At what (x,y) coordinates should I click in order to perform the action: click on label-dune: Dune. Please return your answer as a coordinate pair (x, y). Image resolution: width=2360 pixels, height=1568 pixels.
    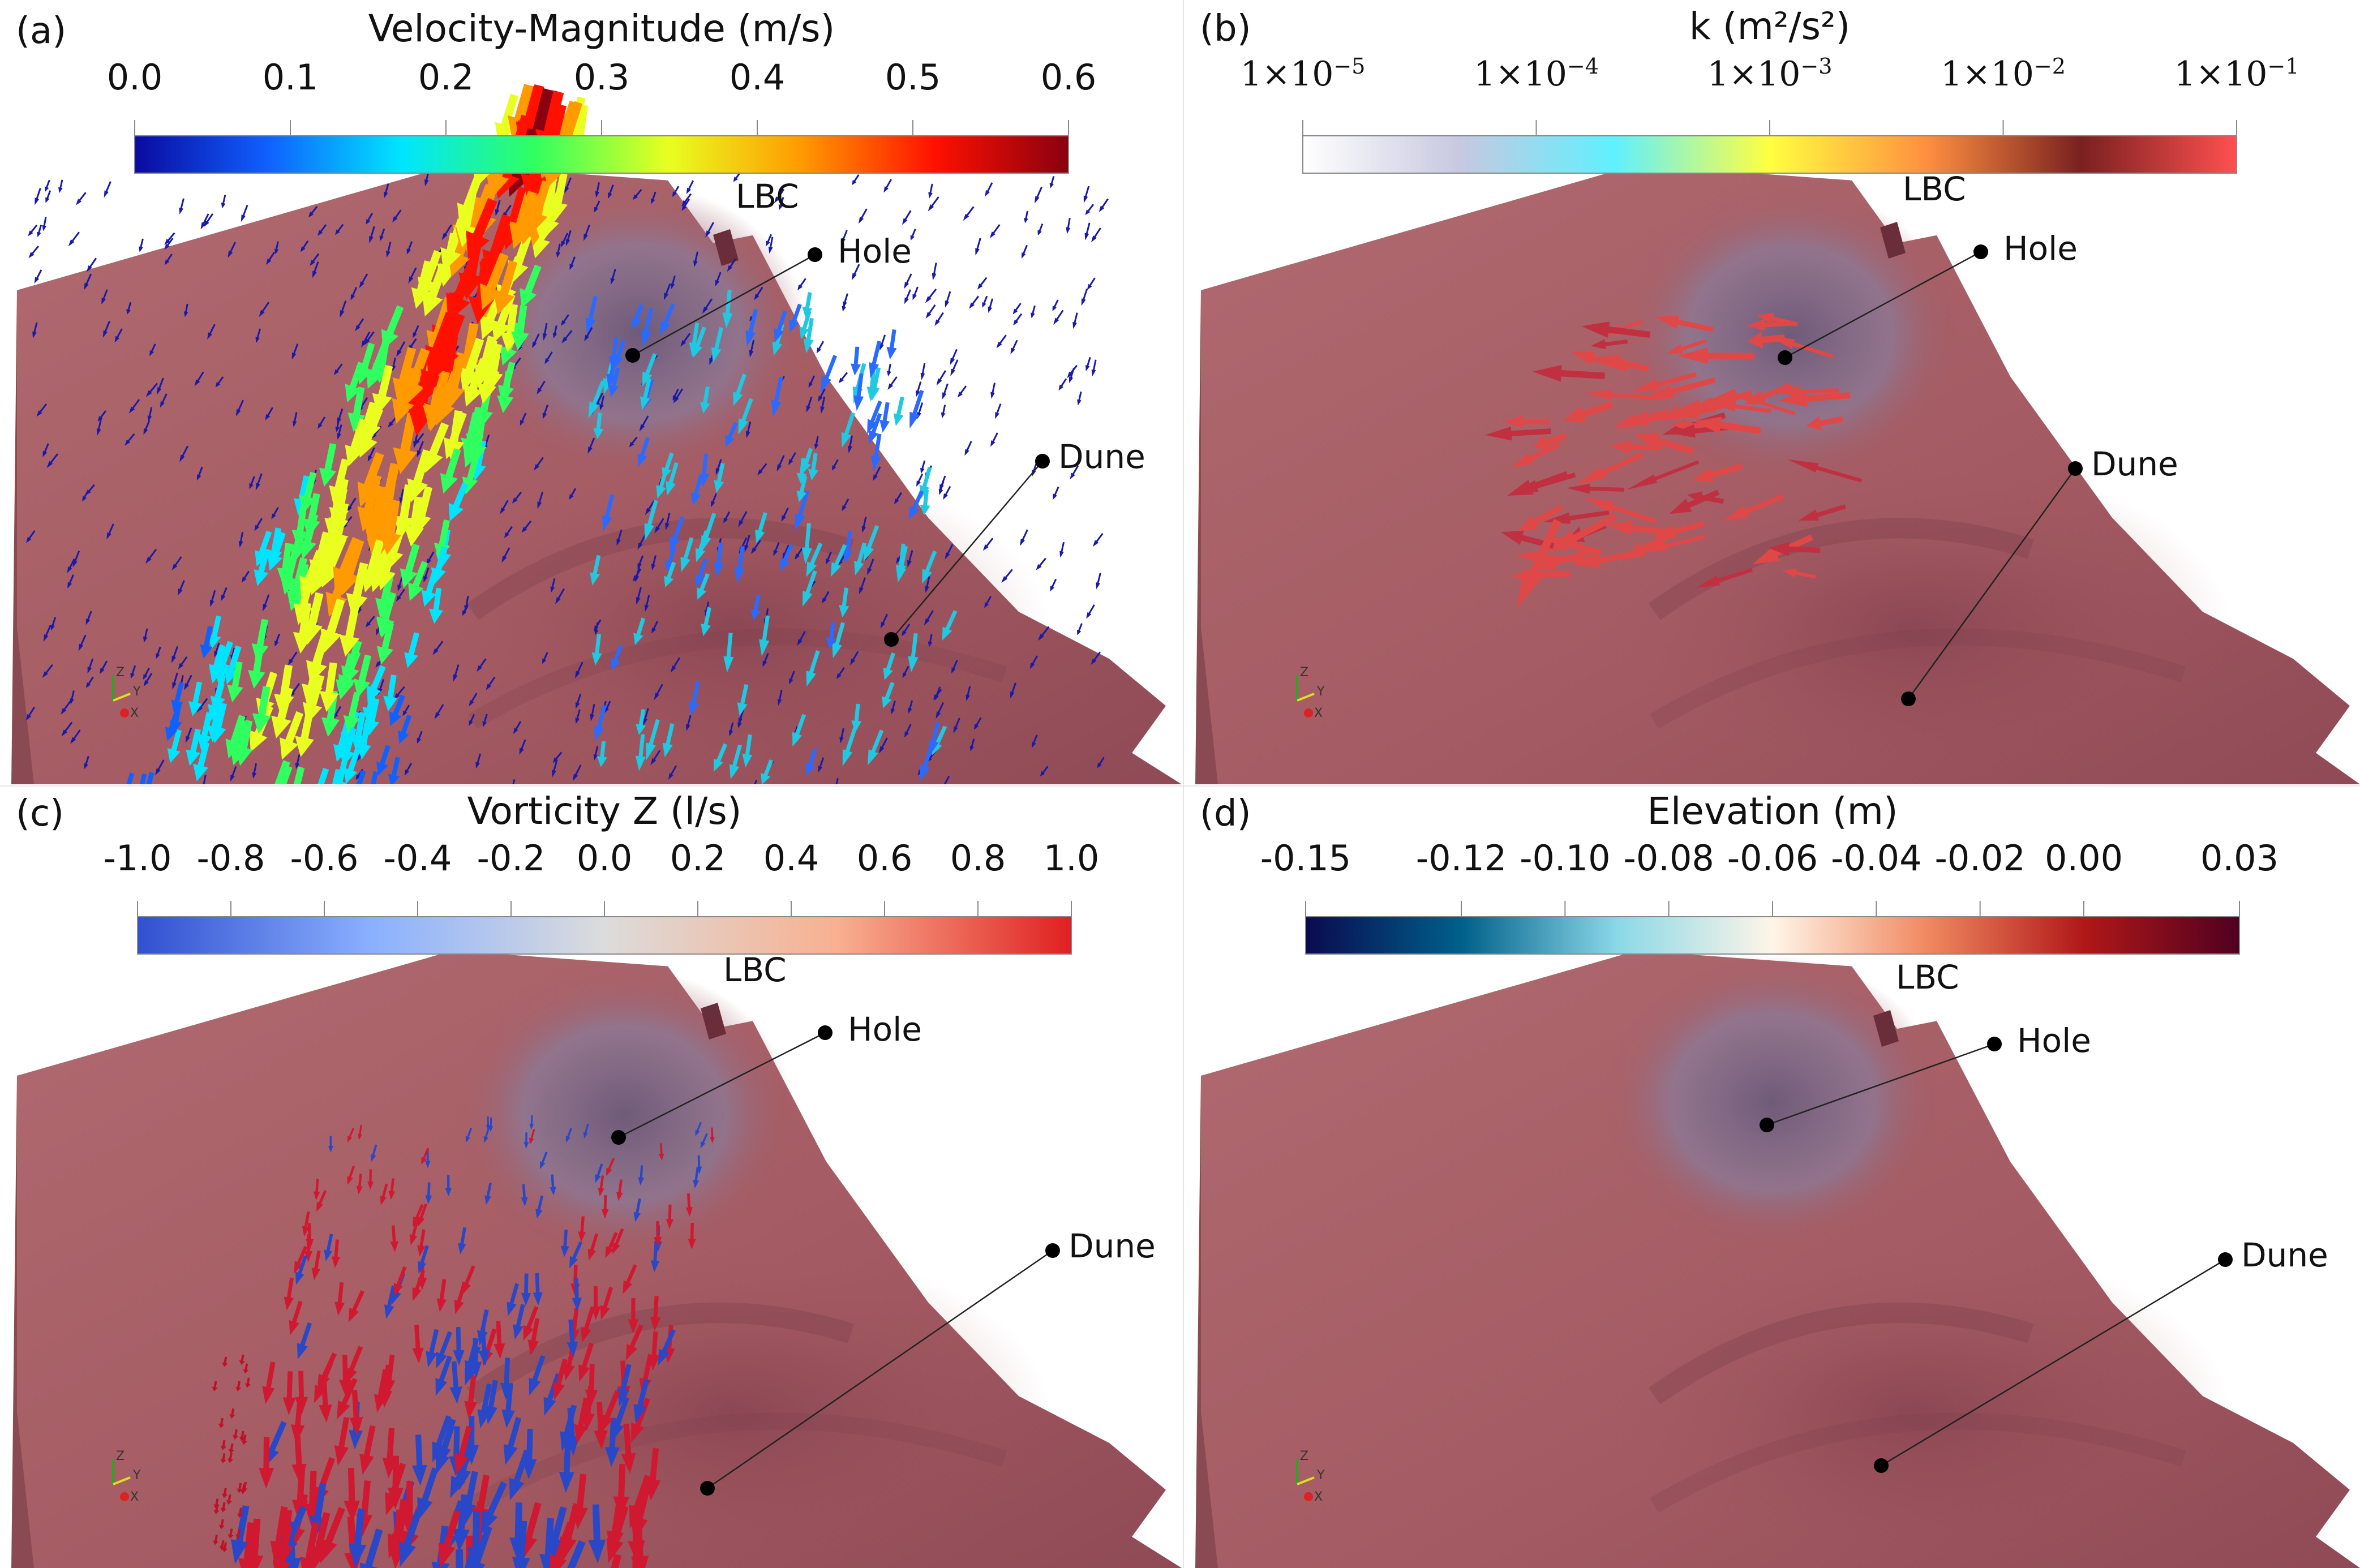
    Looking at the image, I should click on (1112, 1246).